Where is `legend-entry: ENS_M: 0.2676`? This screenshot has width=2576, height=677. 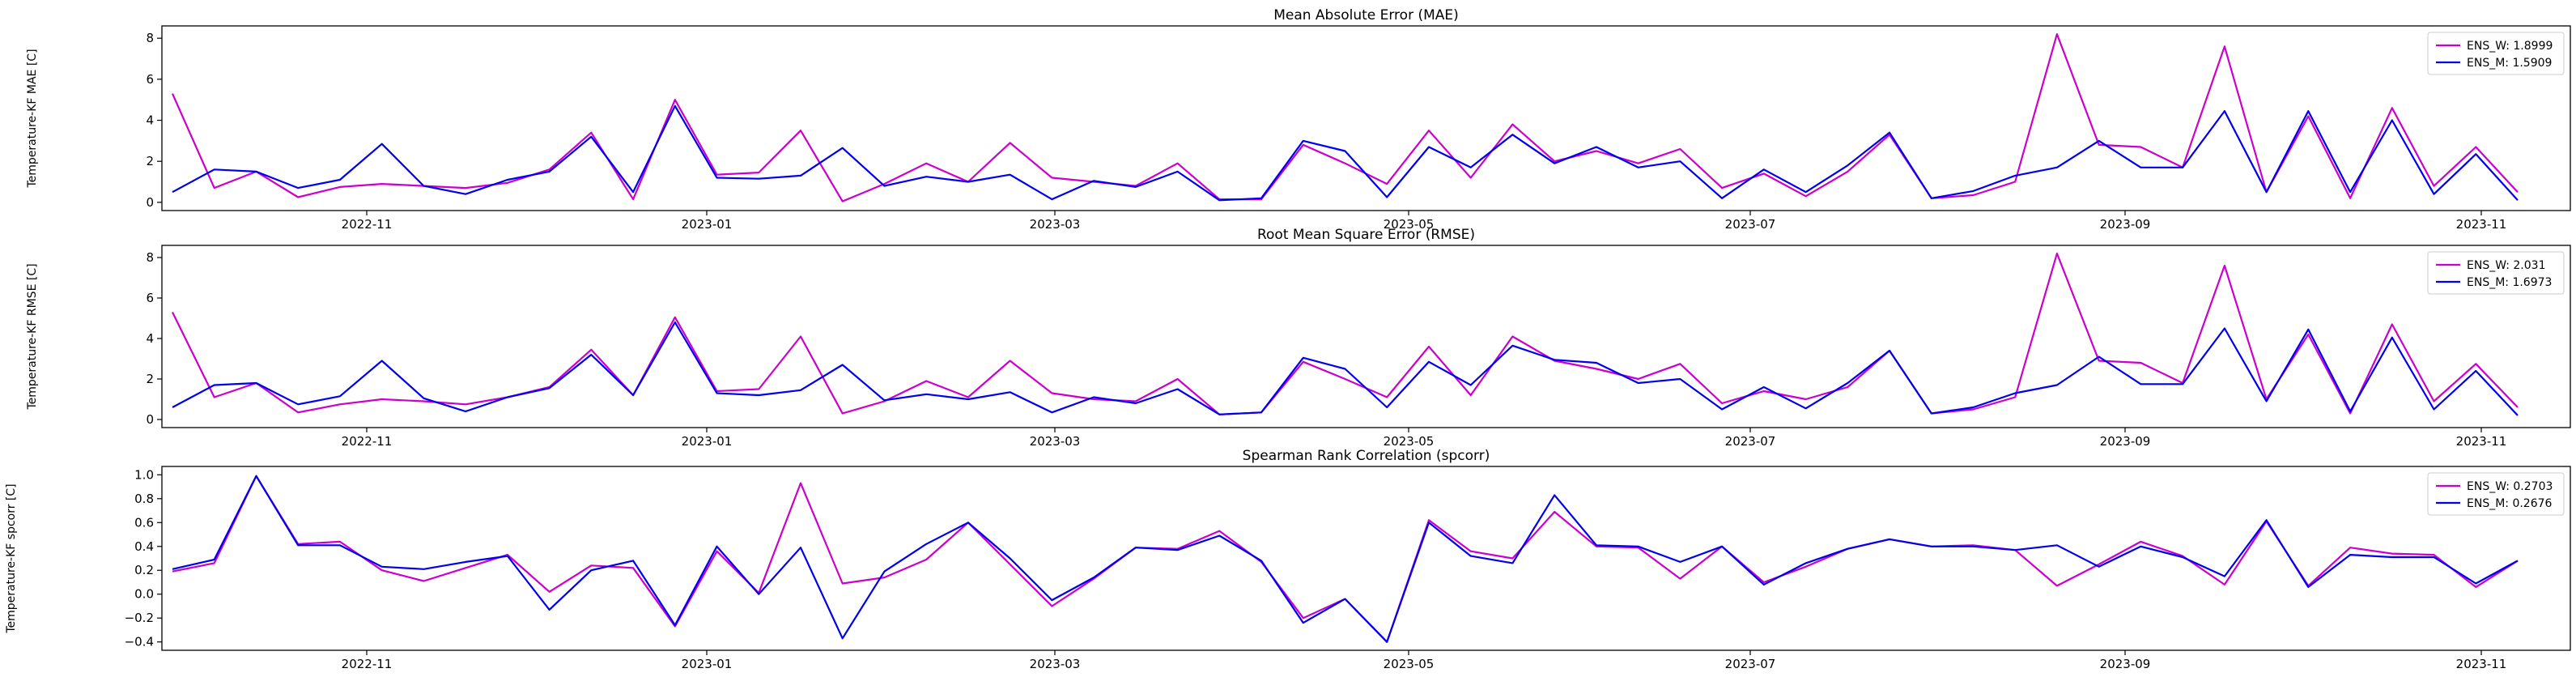 legend-entry: ENS_M: 0.2676 is located at coordinates (2510, 503).